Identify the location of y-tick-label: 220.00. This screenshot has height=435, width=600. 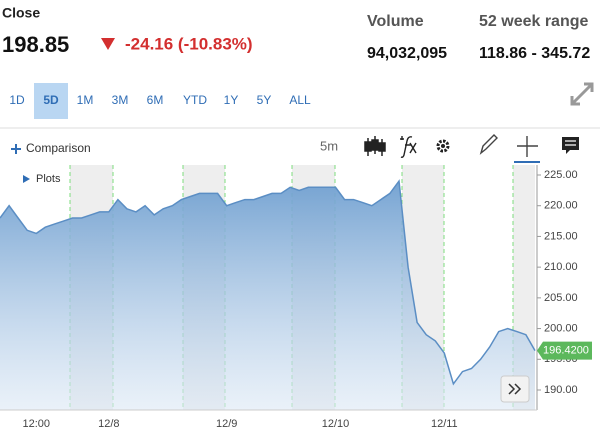
(561, 206).